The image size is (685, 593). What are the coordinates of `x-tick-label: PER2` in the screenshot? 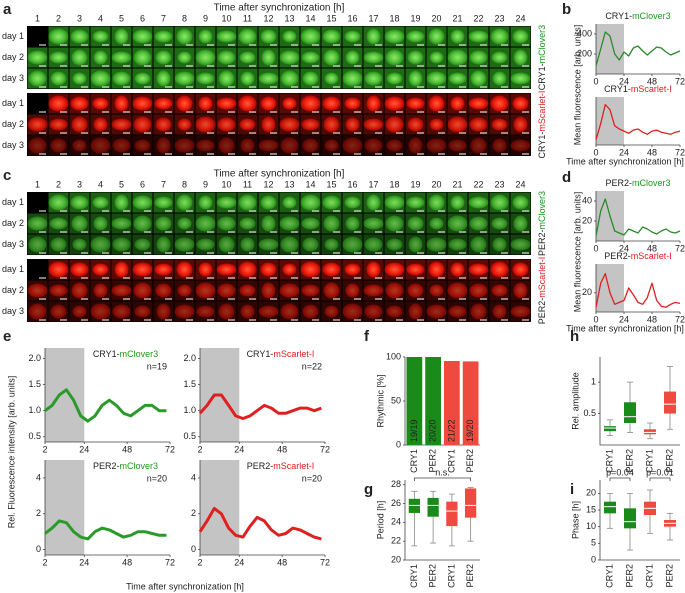 It's located at (433, 461).